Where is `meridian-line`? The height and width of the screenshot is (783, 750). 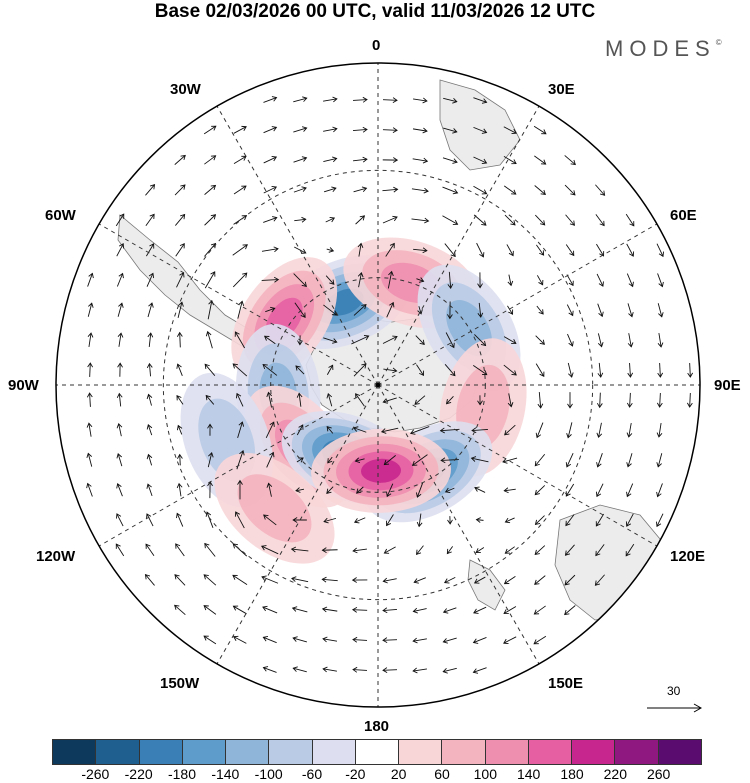 meridian-line is located at coordinates (238, 304).